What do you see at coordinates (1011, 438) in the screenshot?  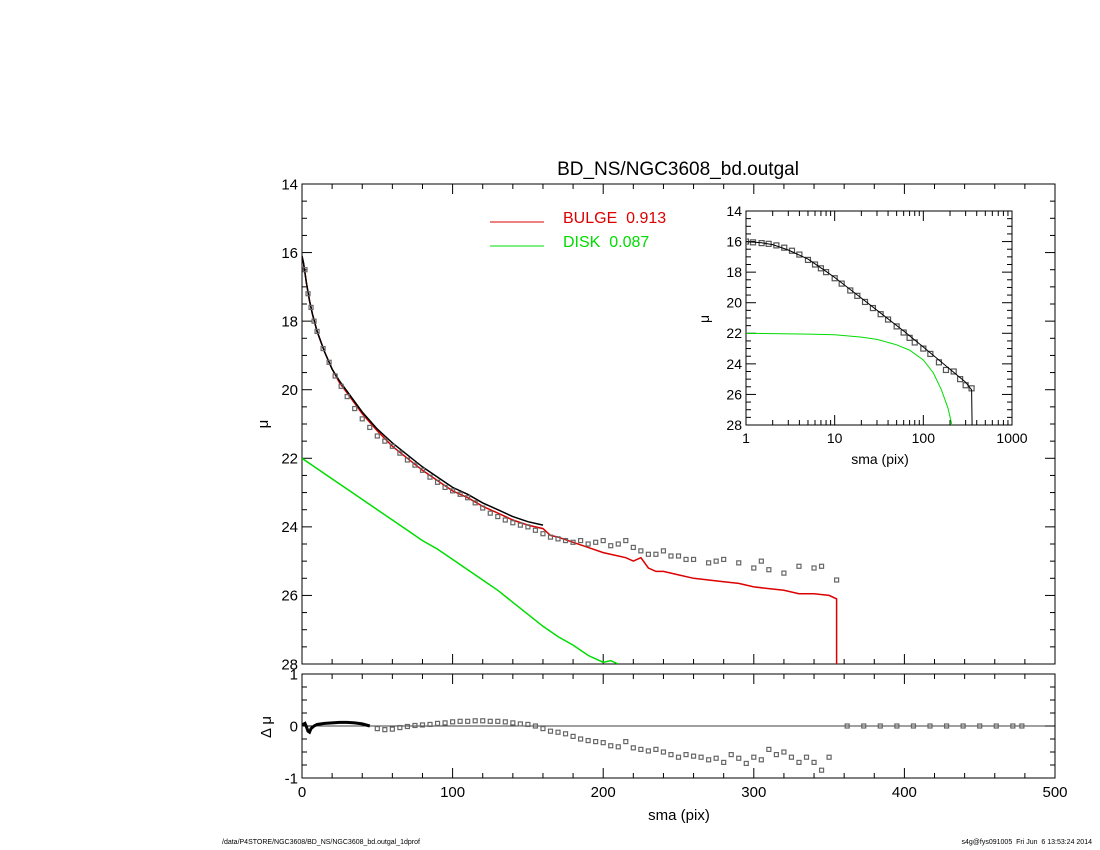 I see `x-tick-label: 1000` at bounding box center [1011, 438].